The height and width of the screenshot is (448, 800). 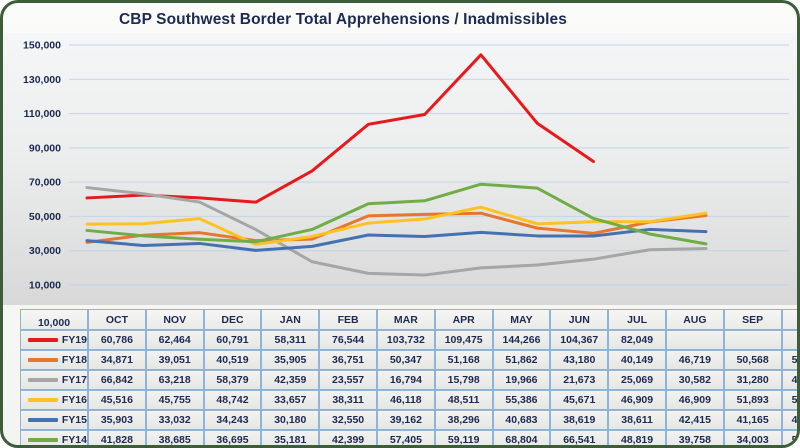 I want to click on legend-item-fy15: FY15, so click(x=54, y=420).